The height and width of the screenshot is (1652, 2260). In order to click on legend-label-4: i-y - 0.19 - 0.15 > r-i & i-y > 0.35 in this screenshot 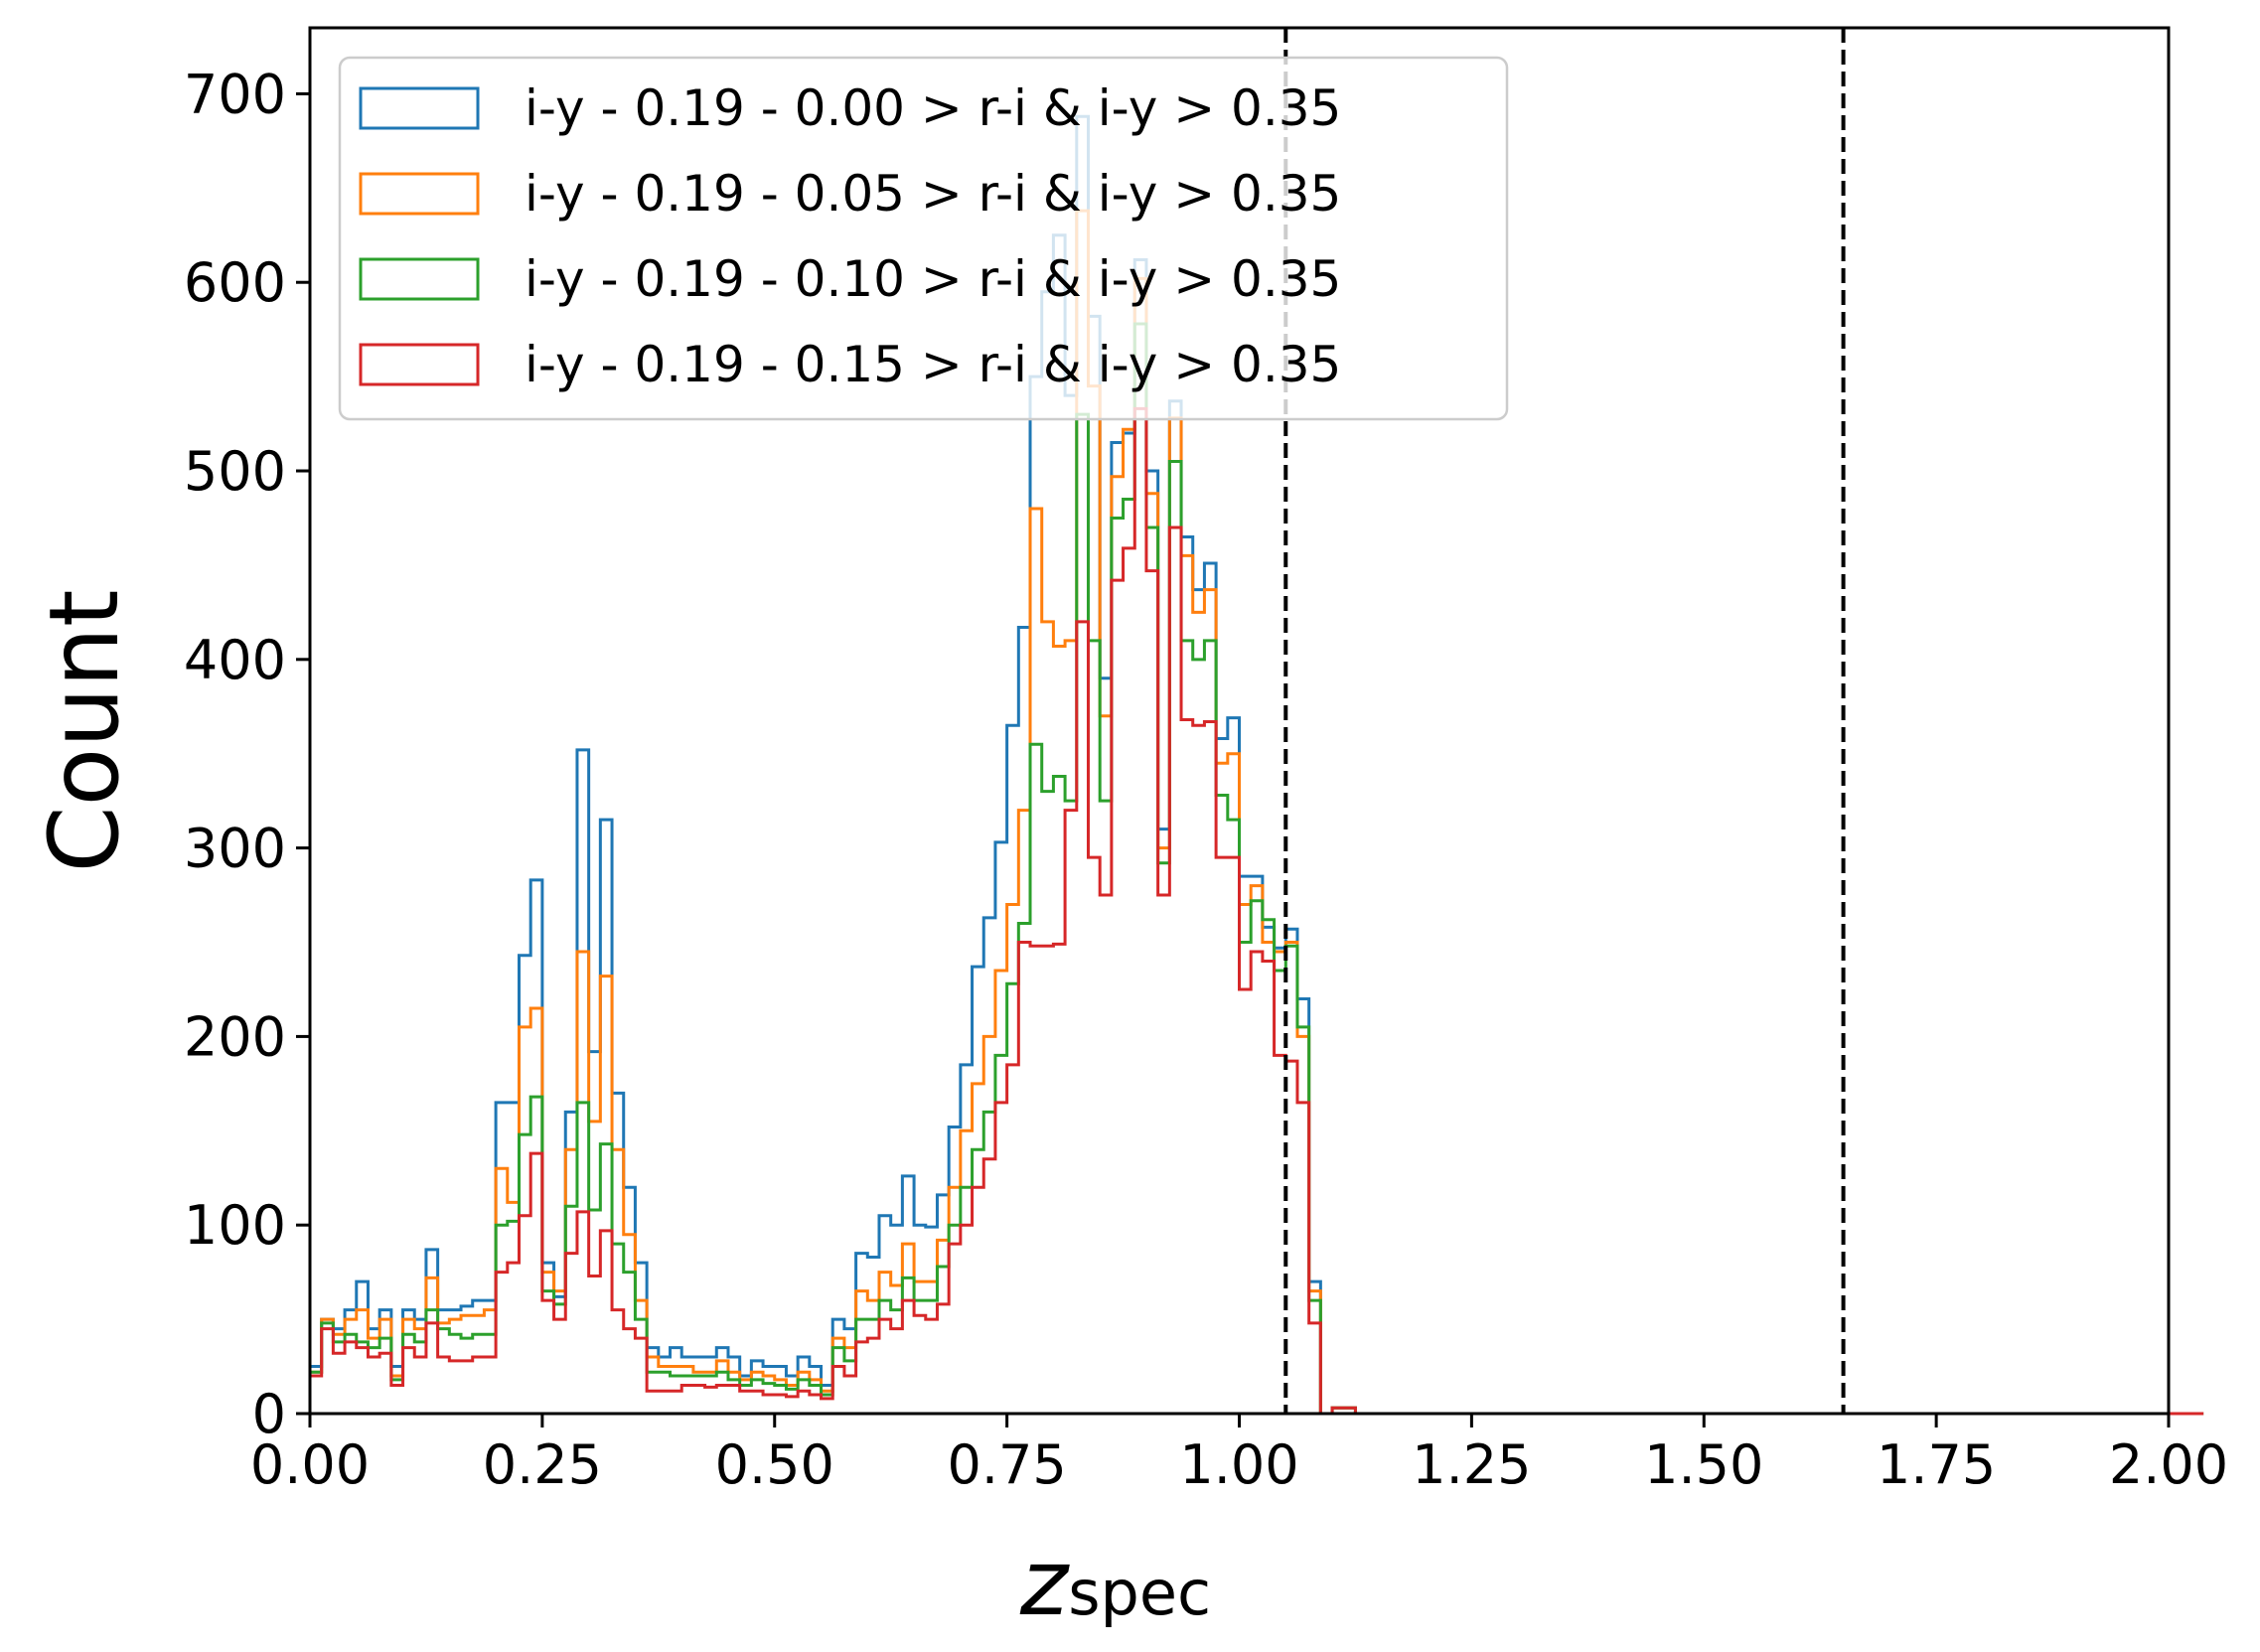, I will do `click(933, 365)`.